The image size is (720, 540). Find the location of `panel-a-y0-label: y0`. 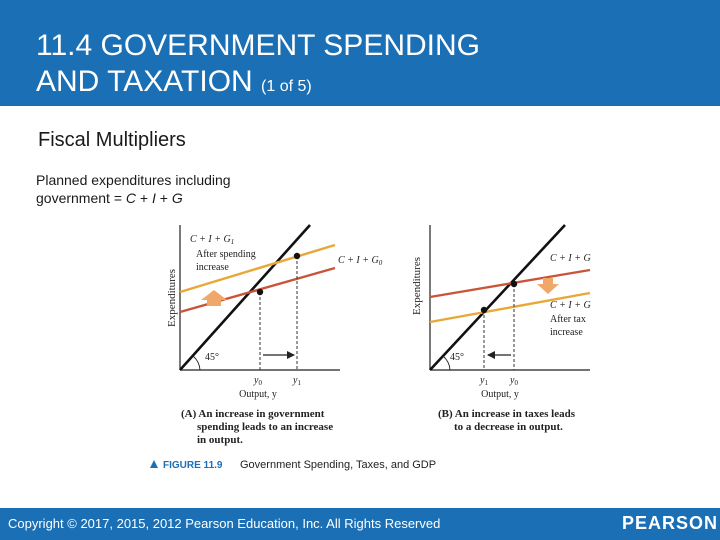

panel-a-y0-label: y0 is located at coordinates (257, 381).